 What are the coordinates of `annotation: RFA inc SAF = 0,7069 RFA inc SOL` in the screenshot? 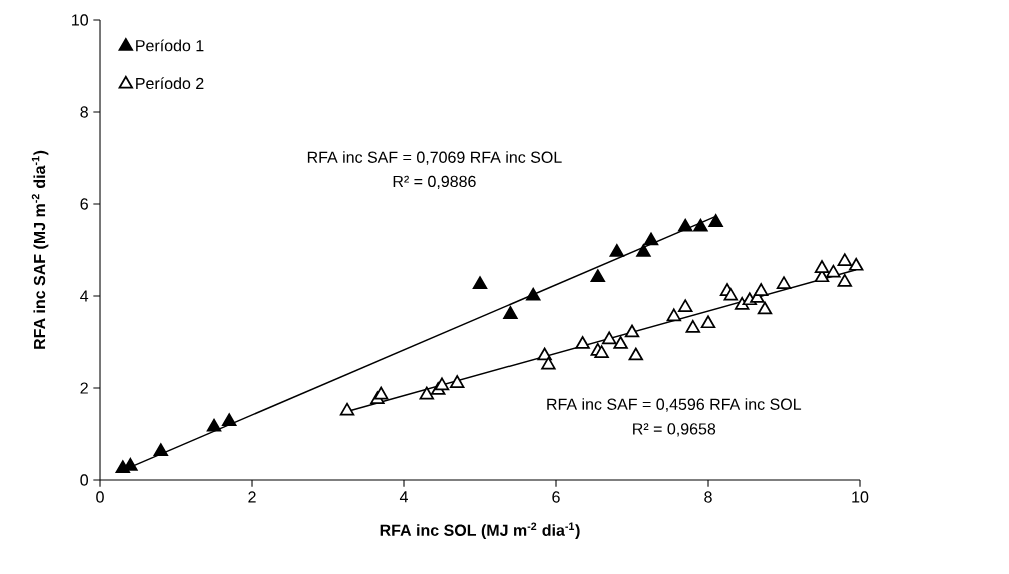 It's located at (434, 158).